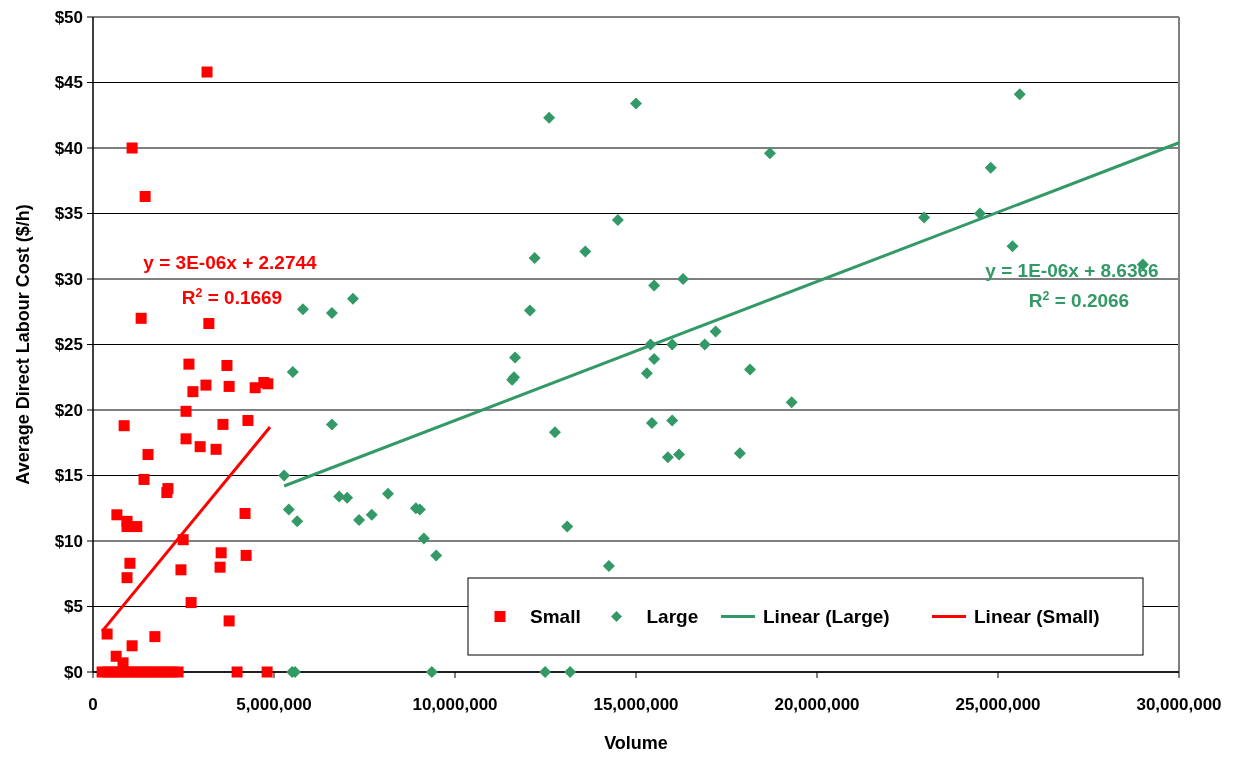  What do you see at coordinates (68, 148) in the screenshot?
I see `y-tick-label: $40` at bounding box center [68, 148].